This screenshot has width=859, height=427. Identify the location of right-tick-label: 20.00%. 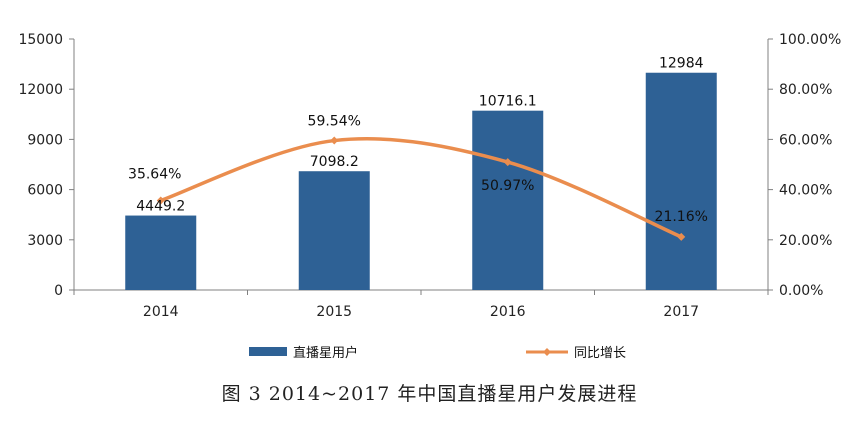
(805, 241).